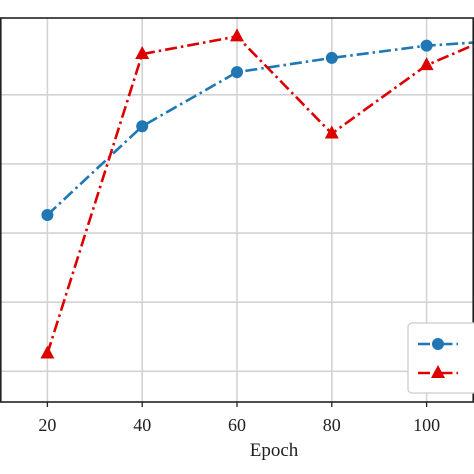 The width and height of the screenshot is (474, 474). Describe the element at coordinates (142, 425) in the screenshot. I see `x-tick-label: 40` at that location.